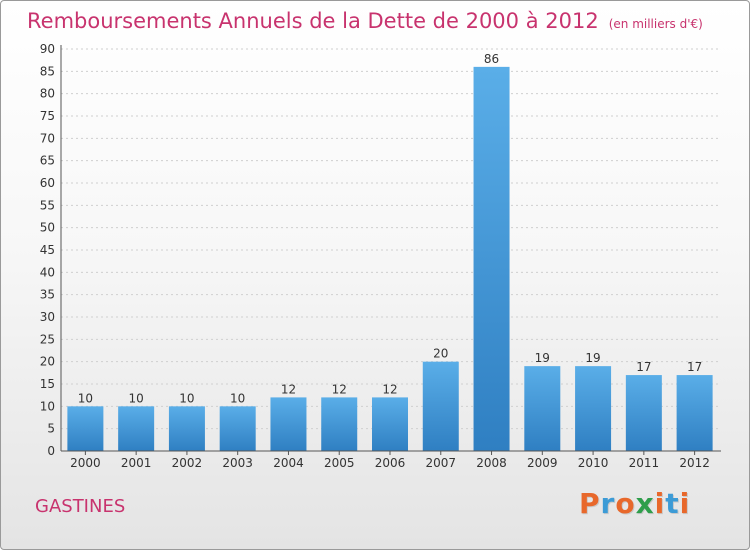 This screenshot has width=750, height=550. I want to click on y-tick-label: 20, so click(47, 362).